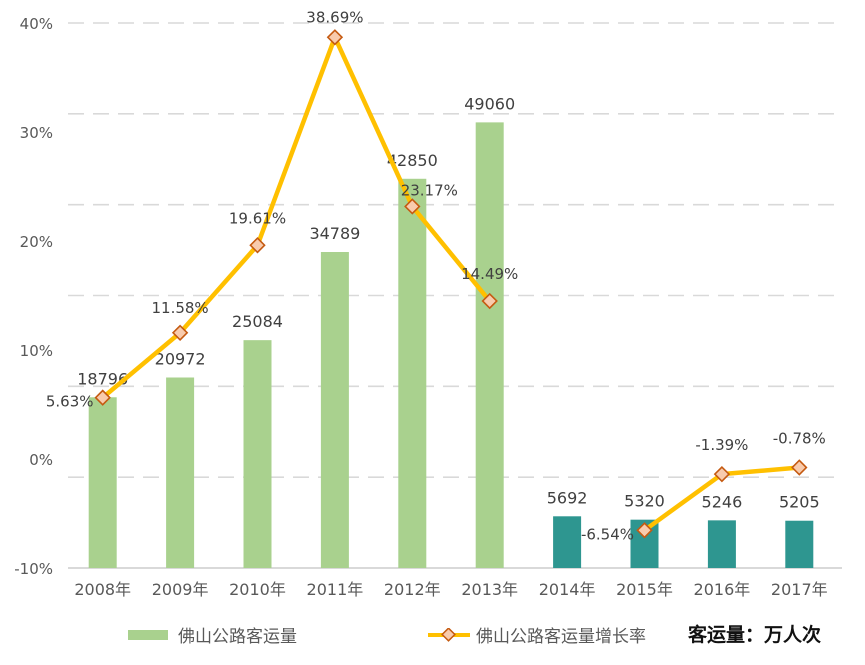 This screenshot has width=865, height=665. I want to click on bar-data-label: 5205, so click(799, 502).